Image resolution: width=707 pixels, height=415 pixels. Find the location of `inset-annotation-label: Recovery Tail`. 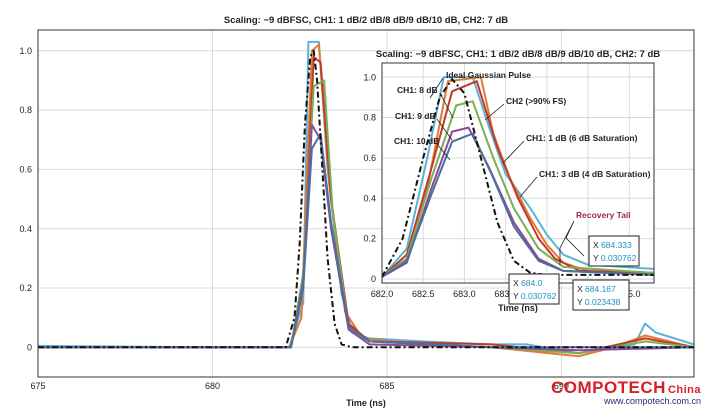

inset-annotation-label: Recovery Tail is located at coordinates (603, 215).